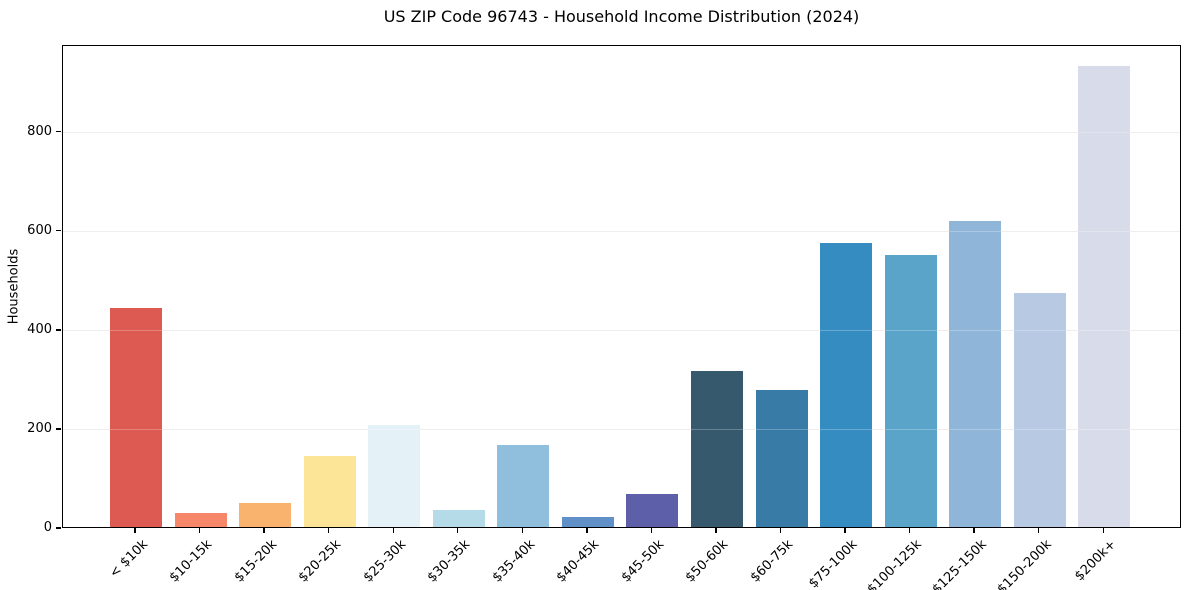 The width and height of the screenshot is (1189, 590). I want to click on x-tick-label: $10-15k, so click(191, 561).